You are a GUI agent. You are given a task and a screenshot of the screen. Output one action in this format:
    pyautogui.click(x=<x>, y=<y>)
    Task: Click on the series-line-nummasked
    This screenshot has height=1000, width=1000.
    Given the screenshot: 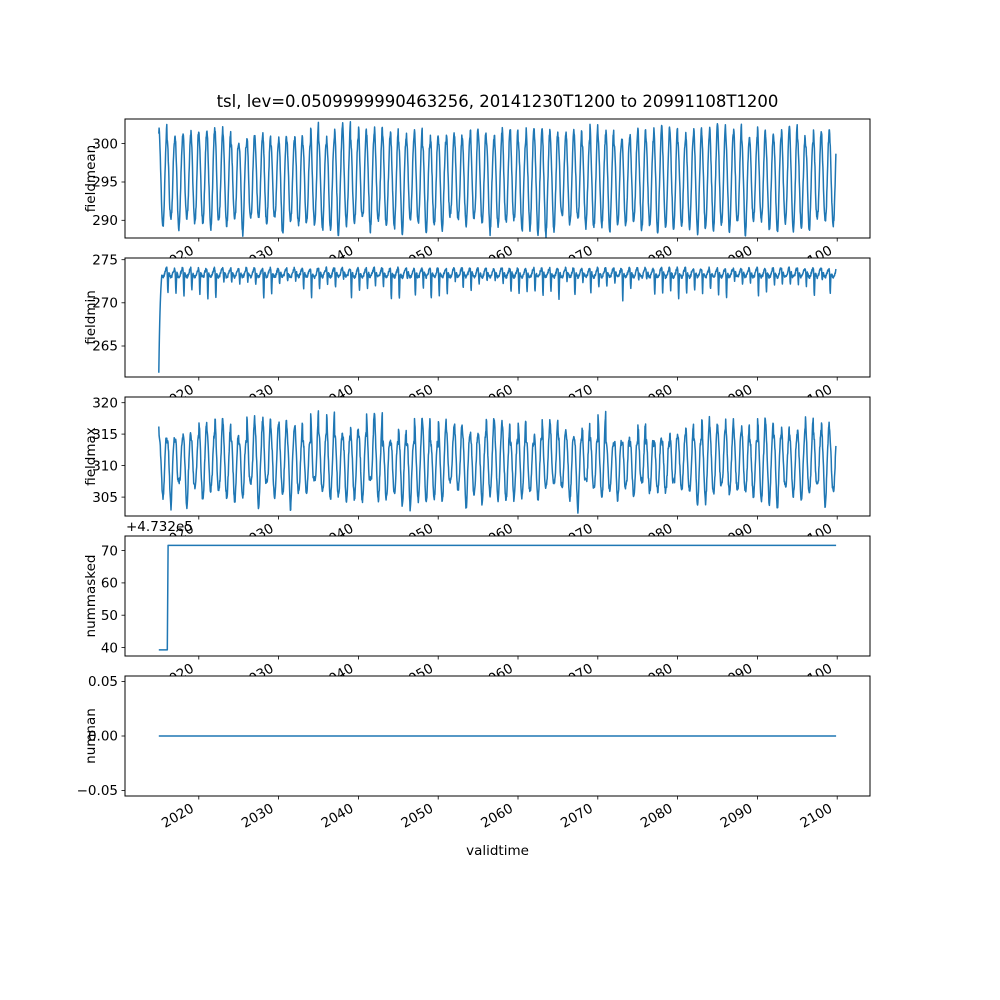 What is the action you would take?
    pyautogui.click(x=497, y=597)
    